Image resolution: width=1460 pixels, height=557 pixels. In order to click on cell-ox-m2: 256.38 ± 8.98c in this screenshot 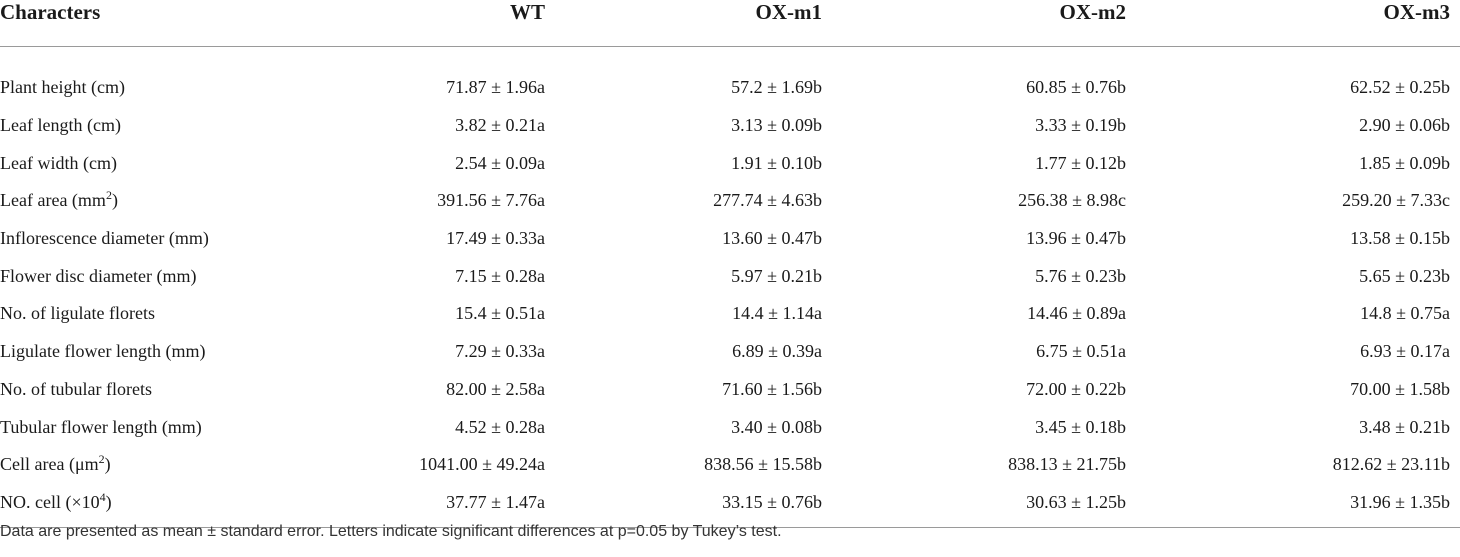, I will do `click(1072, 200)`.